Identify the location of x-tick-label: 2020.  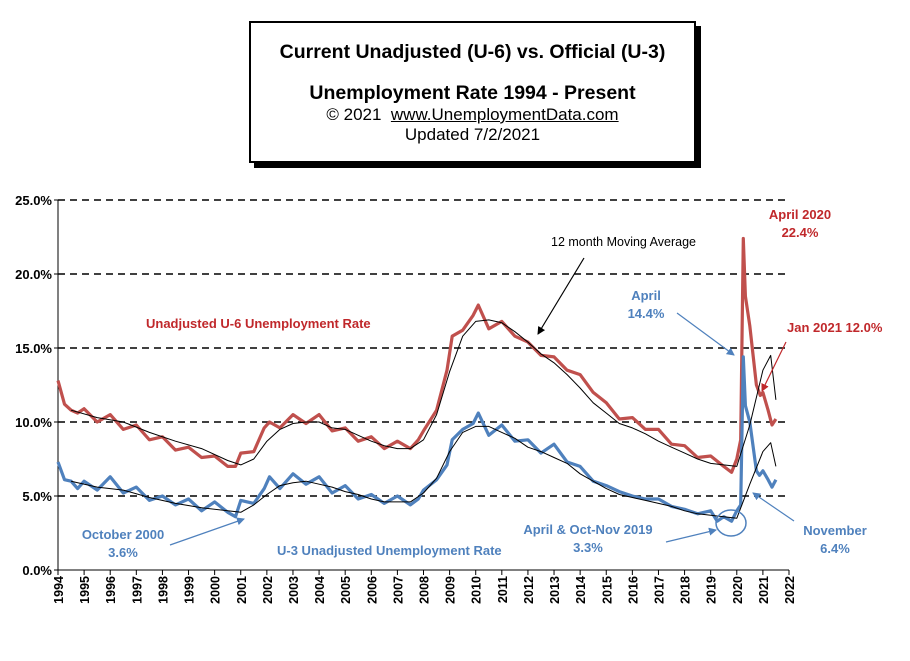
(738, 590).